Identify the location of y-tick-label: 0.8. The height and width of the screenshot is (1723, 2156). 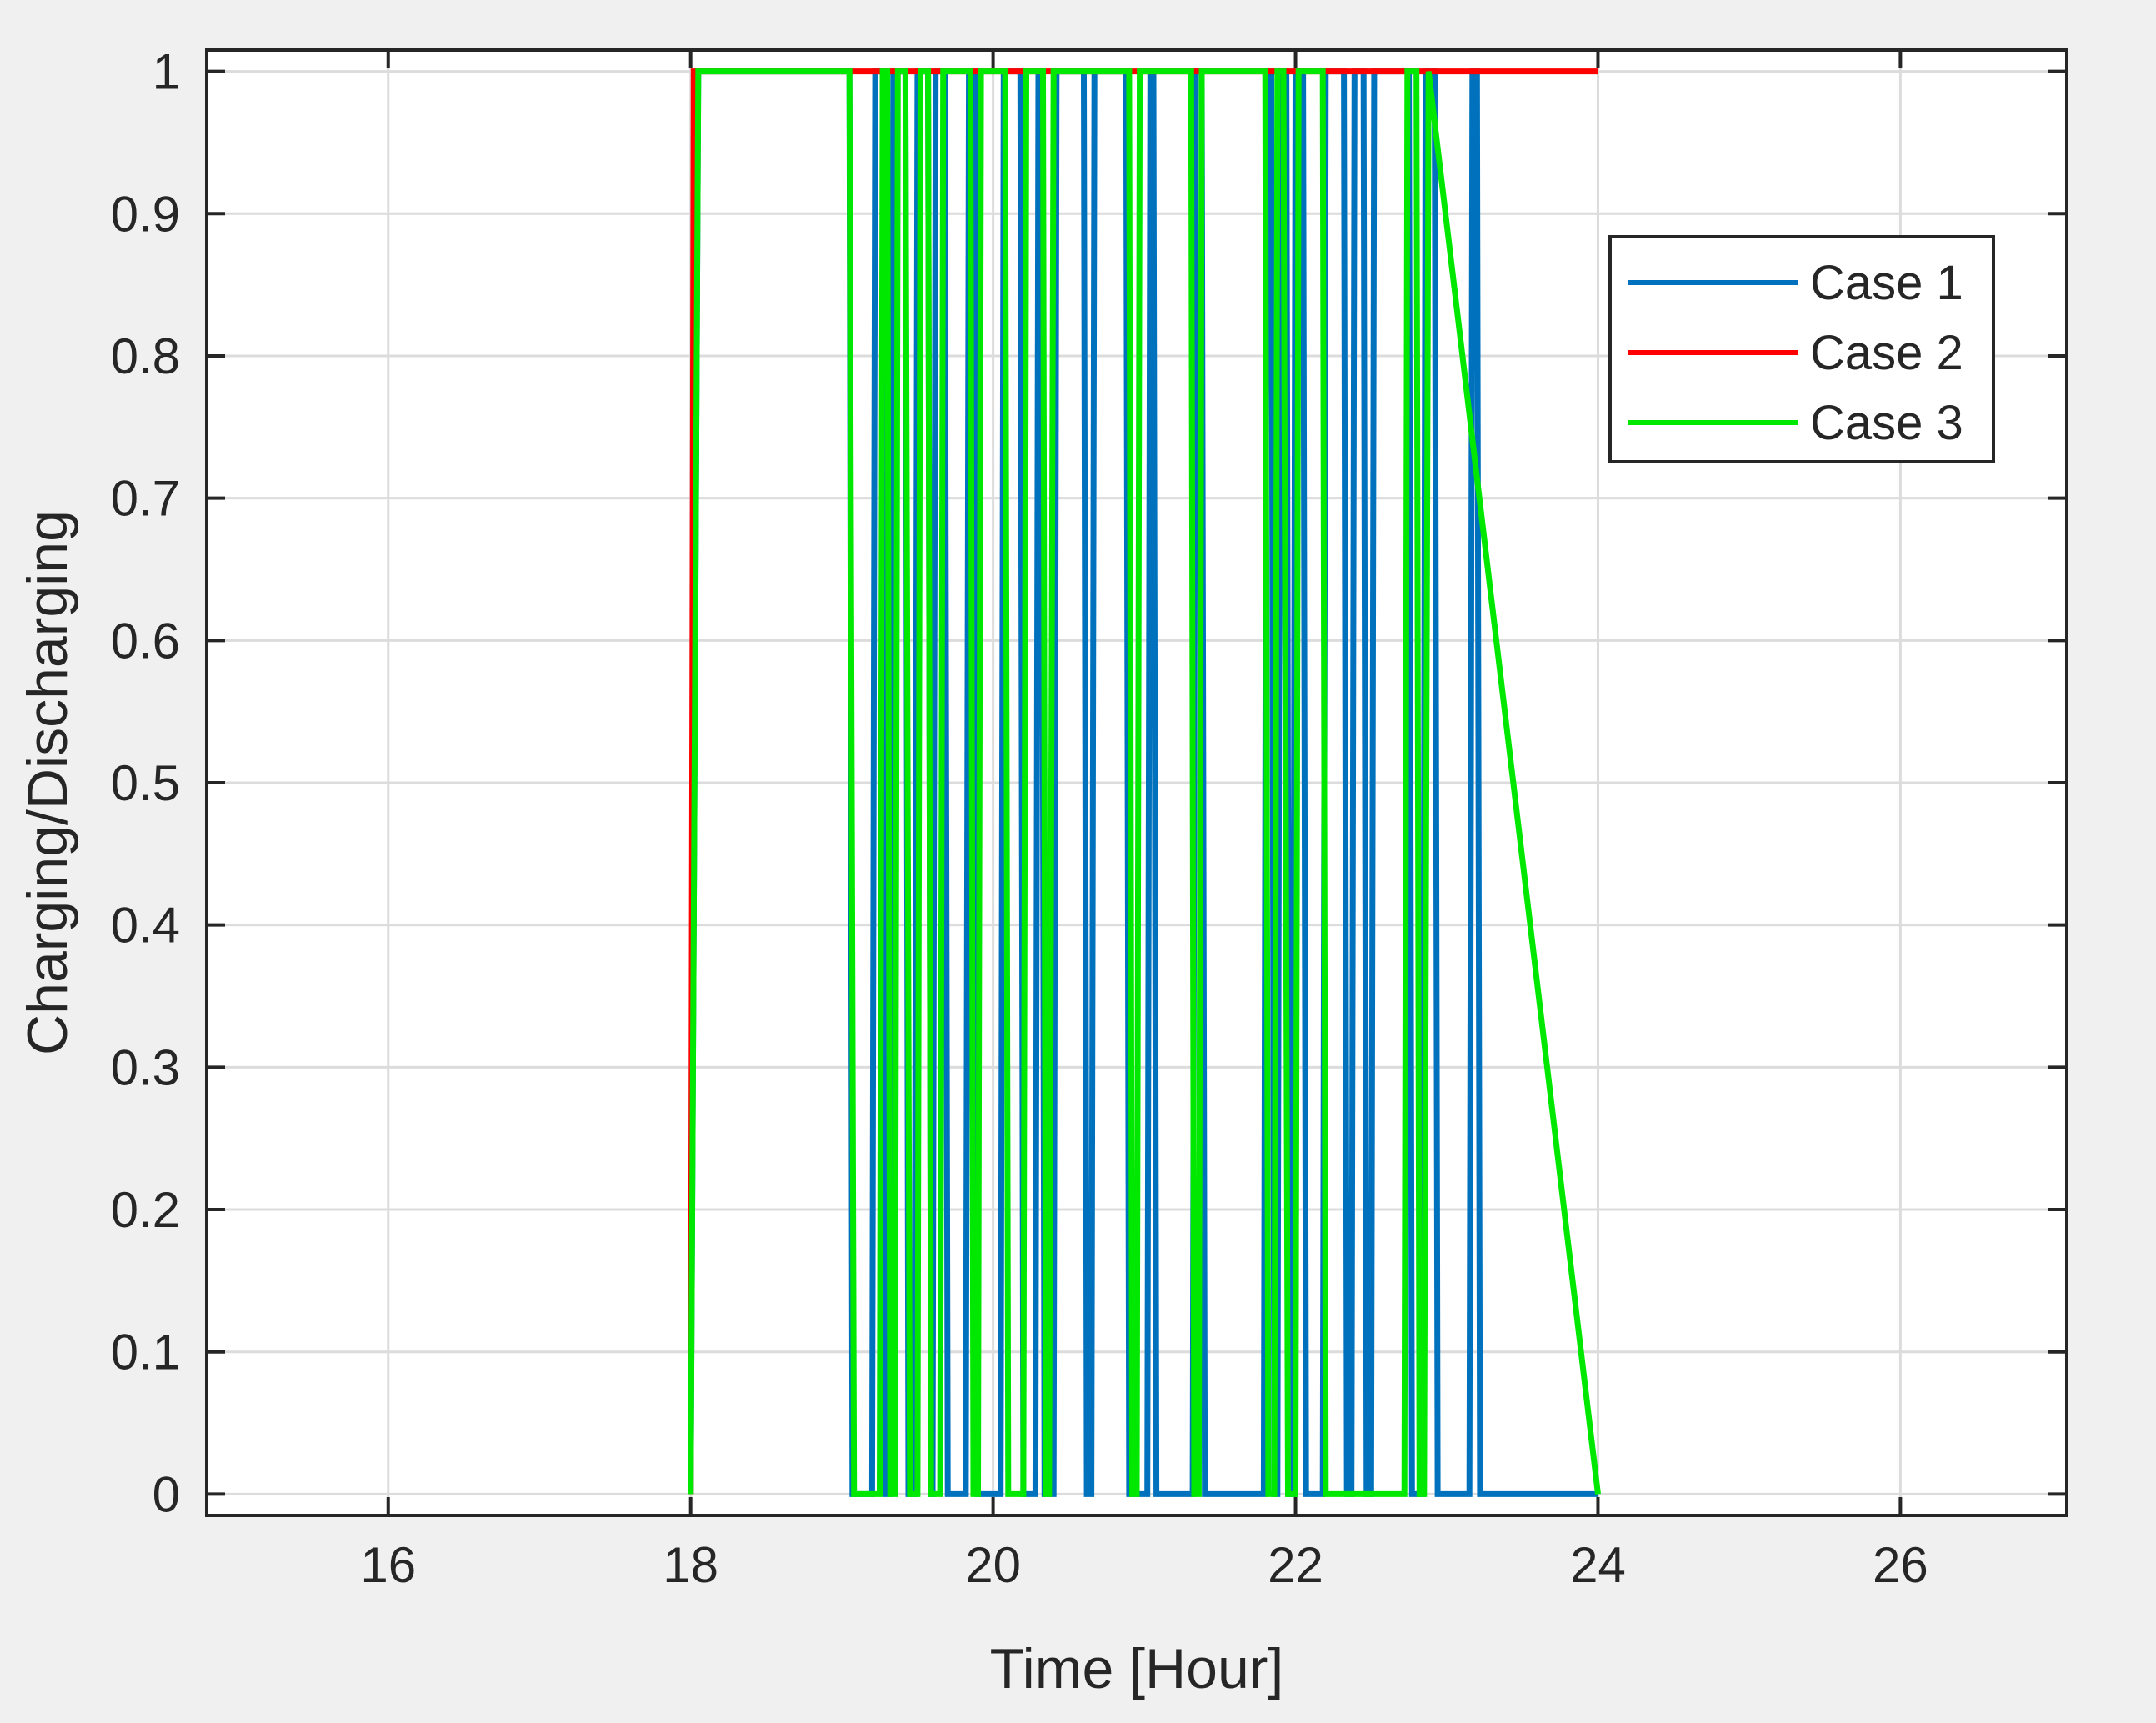
(145, 356).